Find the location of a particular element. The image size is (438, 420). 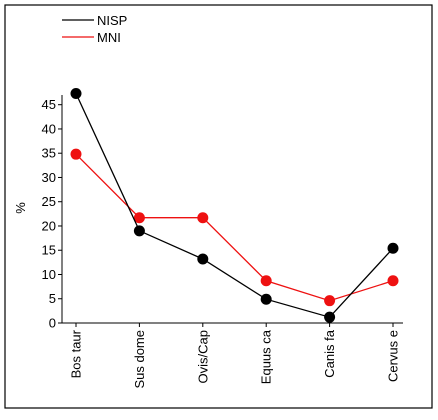

y-tick-label: 20 is located at coordinates (49, 225).